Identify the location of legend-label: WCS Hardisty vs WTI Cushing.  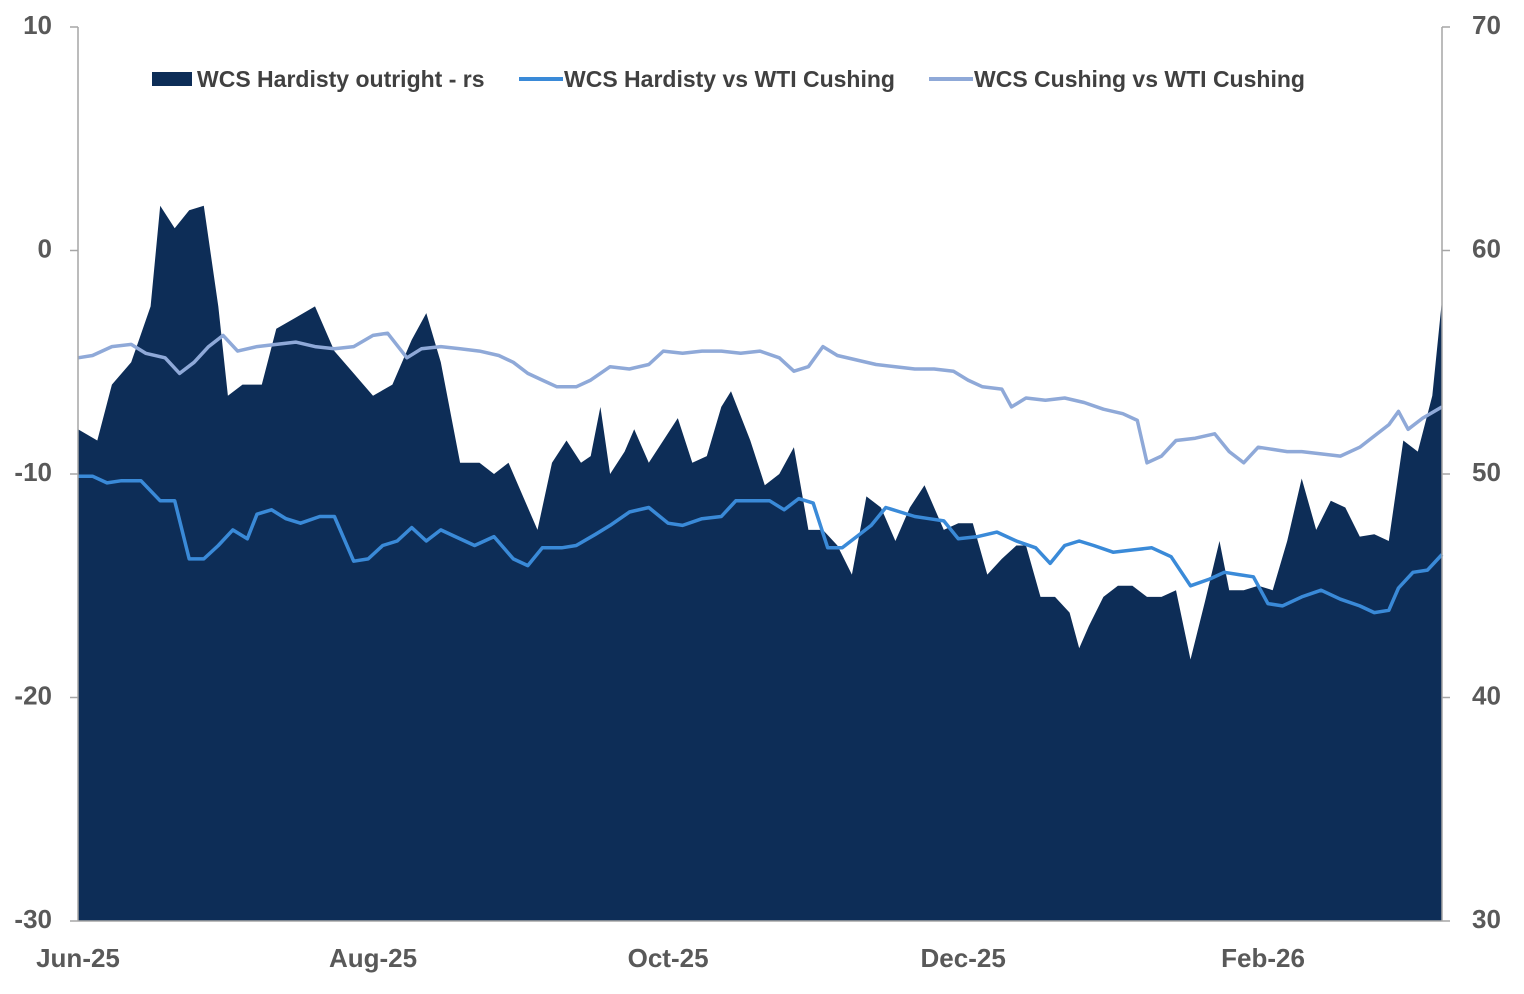
(729, 79).